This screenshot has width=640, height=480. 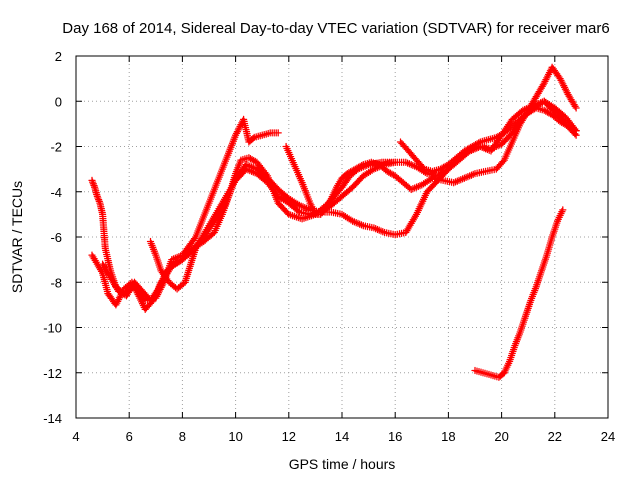 I want to click on y-tick-label: -2, so click(x=56, y=147).